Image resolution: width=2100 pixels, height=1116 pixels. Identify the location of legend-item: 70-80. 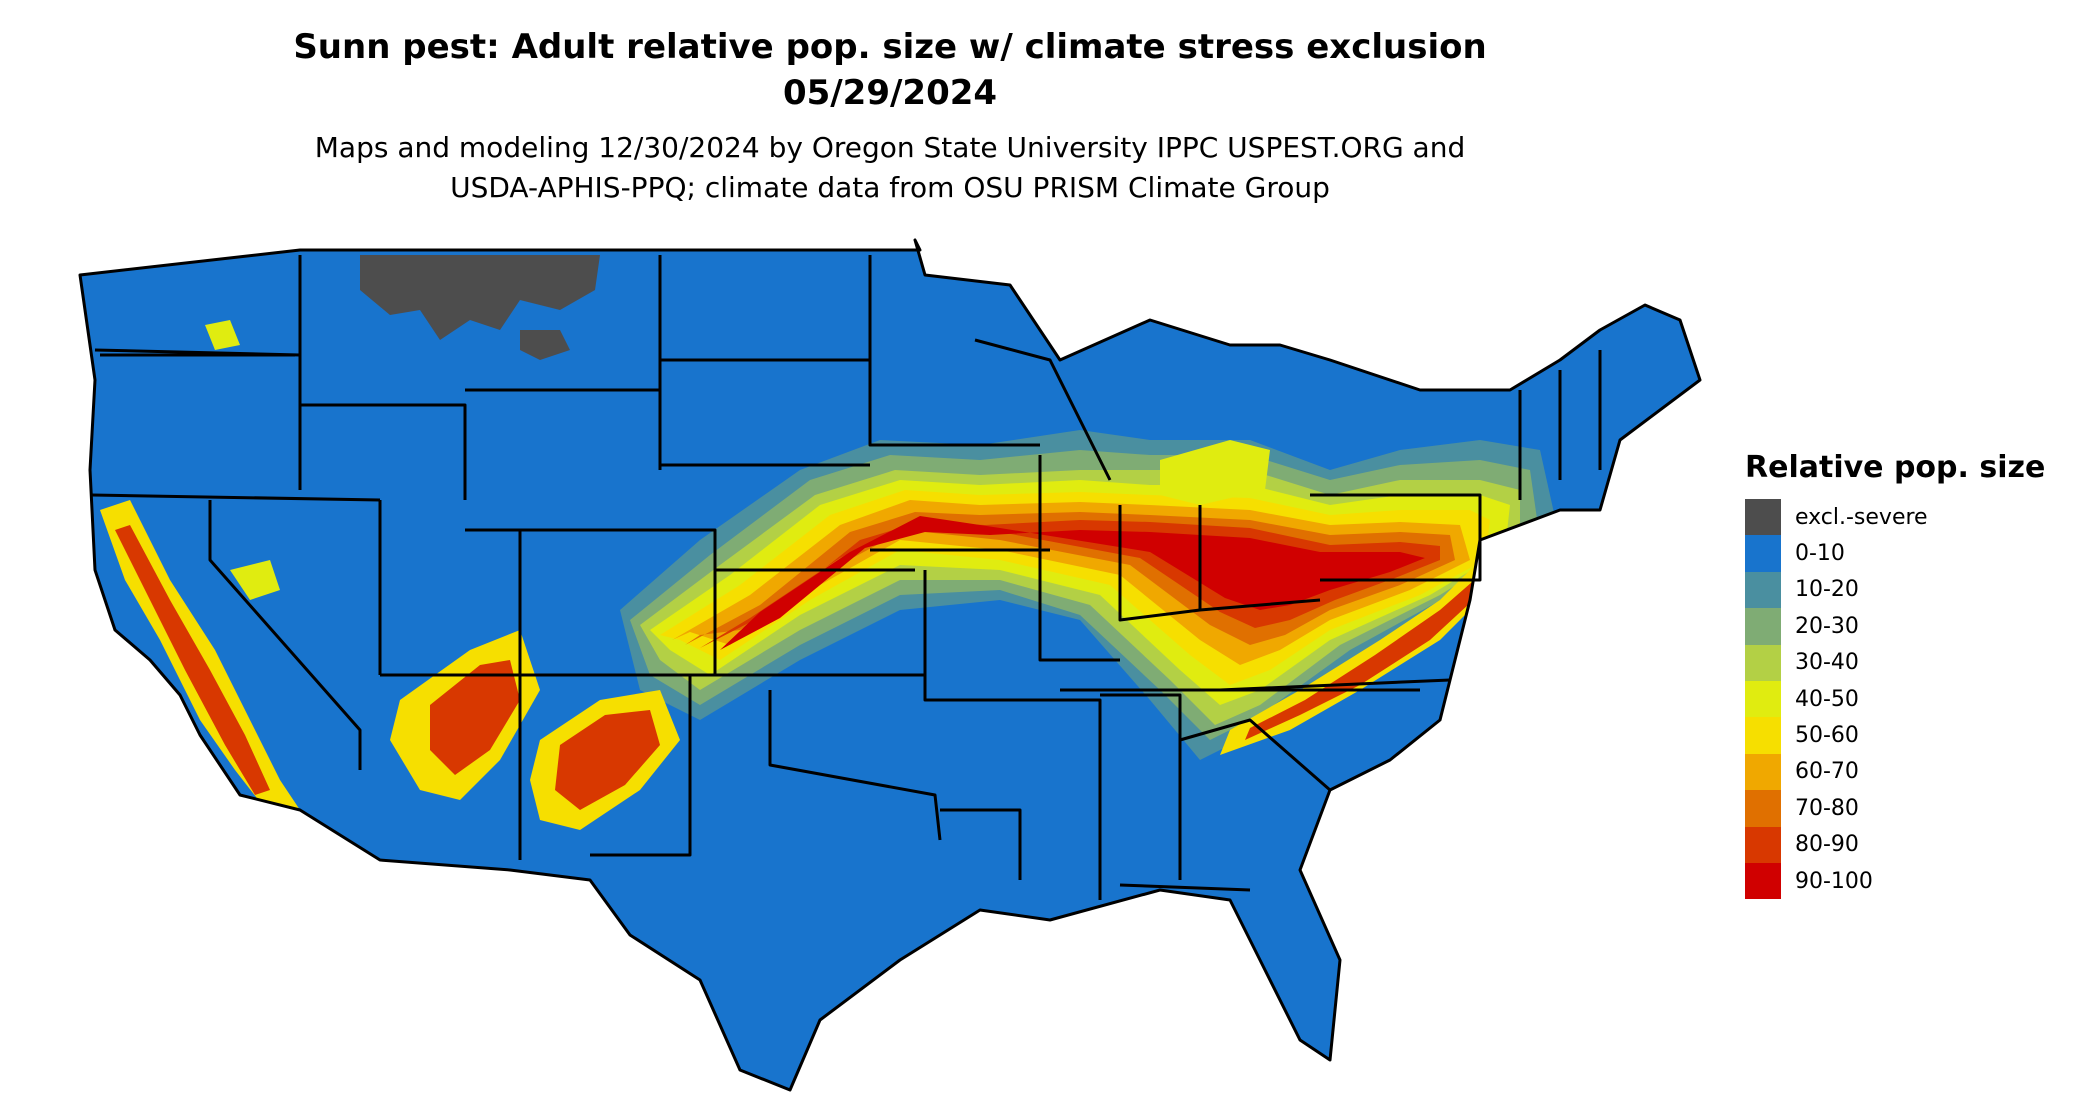
(1895, 808).